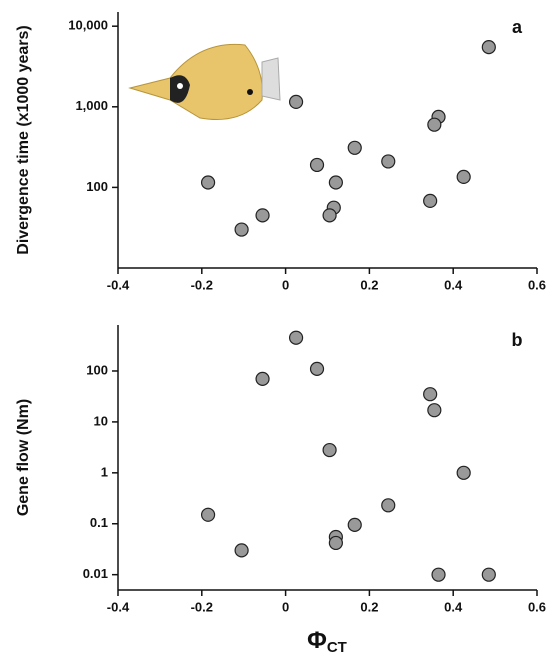 This screenshot has height=663, width=549. I want to click on x-axis-symbol: Φ, so click(317, 640).